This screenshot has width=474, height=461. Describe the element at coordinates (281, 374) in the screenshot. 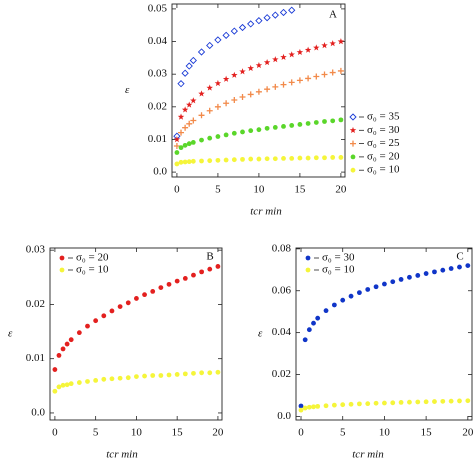

I see `y-tick-label: 0.02` at that location.